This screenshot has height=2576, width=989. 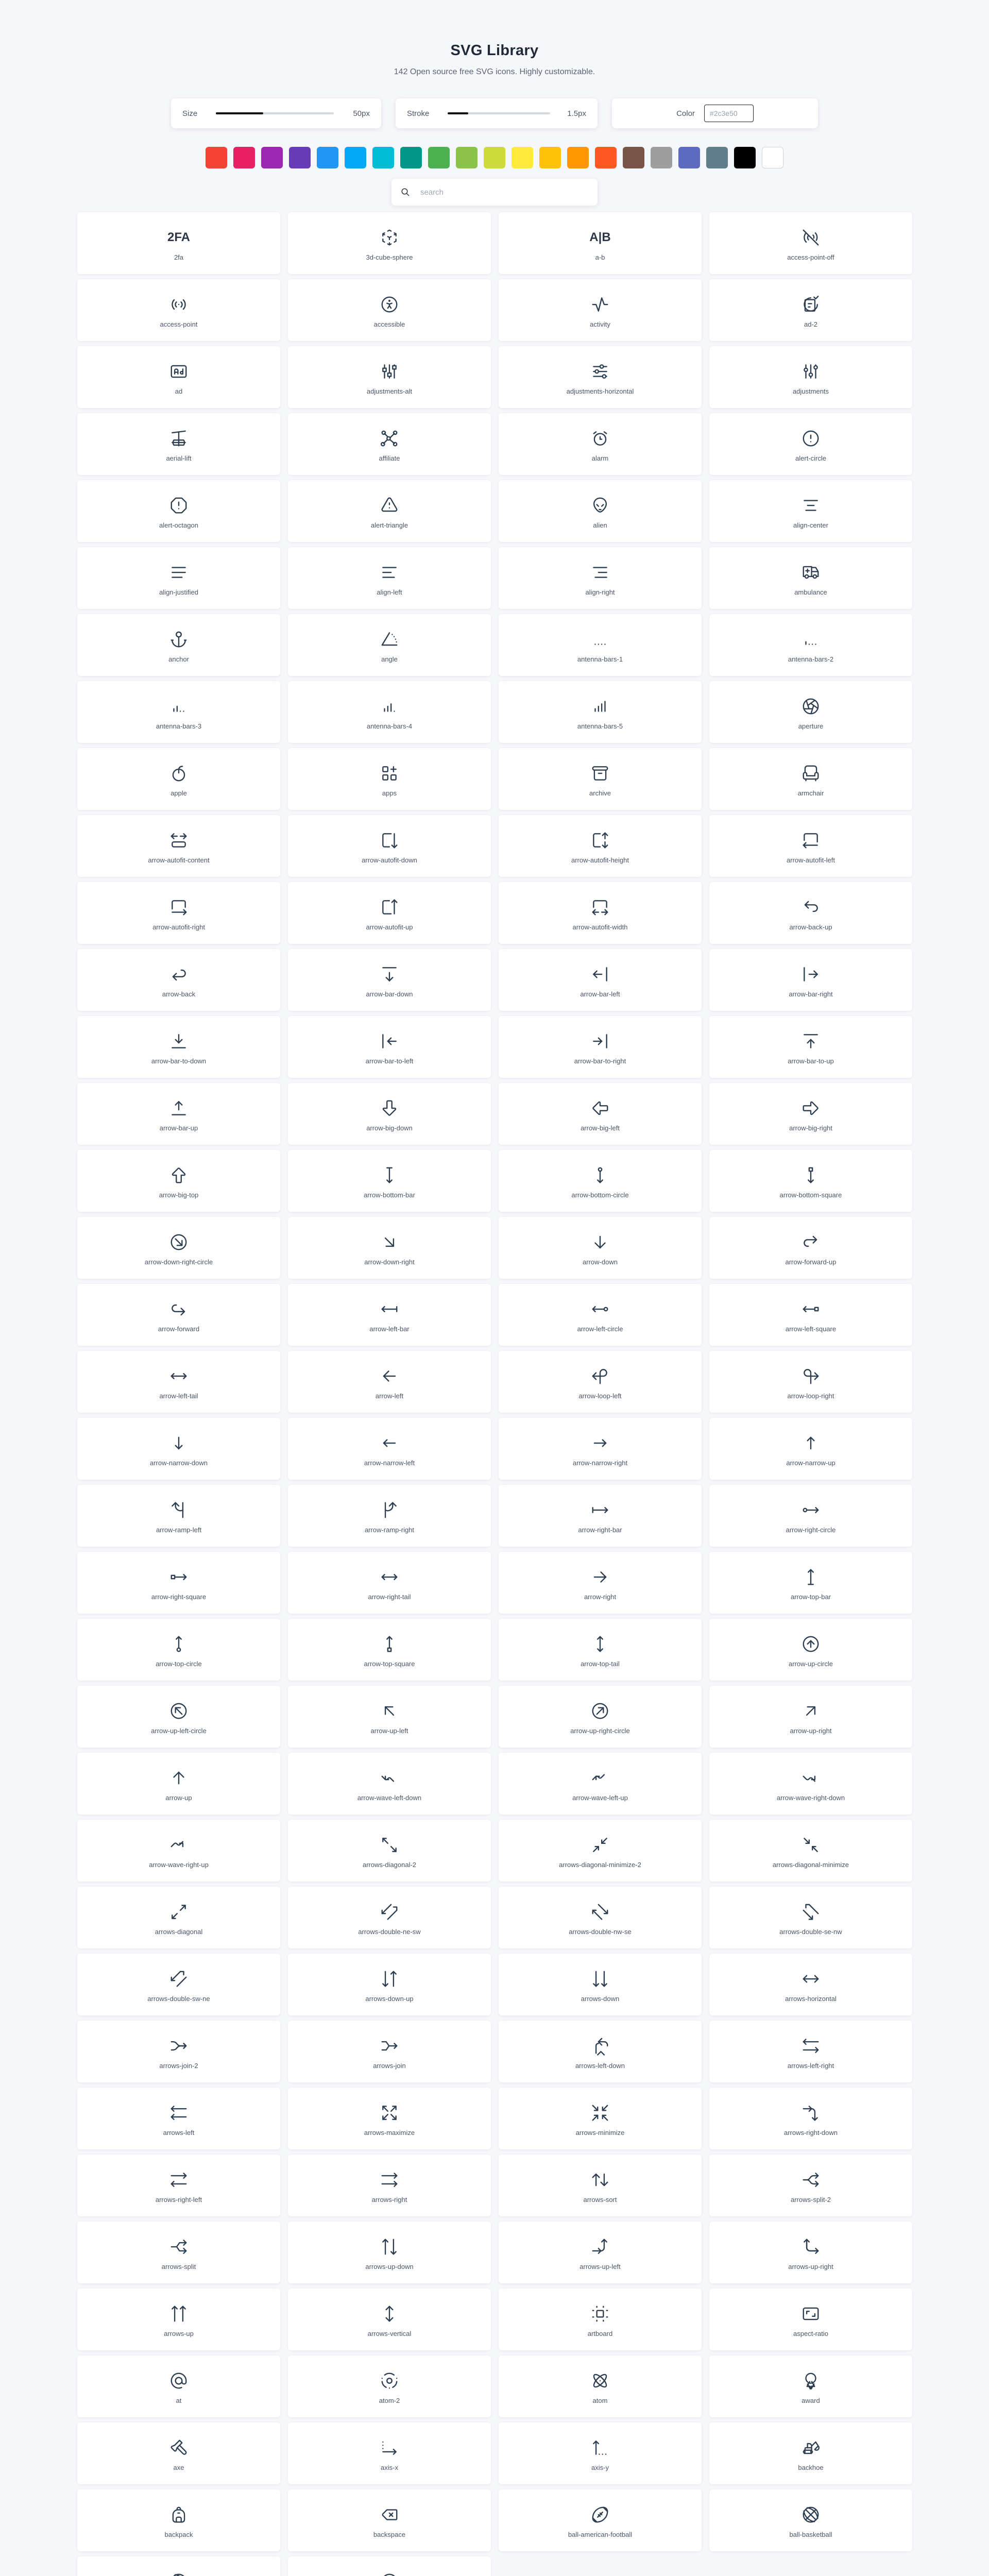 I want to click on icon-card: arrow-left-circle, so click(x=600, y=1315).